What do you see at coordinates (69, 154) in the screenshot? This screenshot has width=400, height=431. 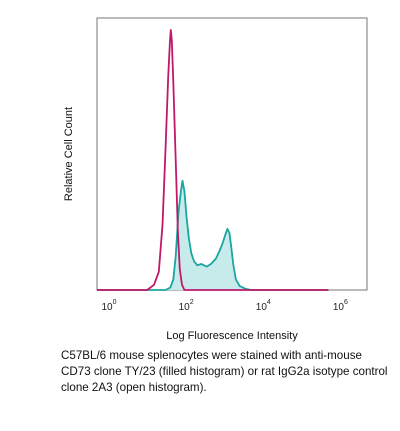 I see `y-axis-label: Relative Cell Count` at bounding box center [69, 154].